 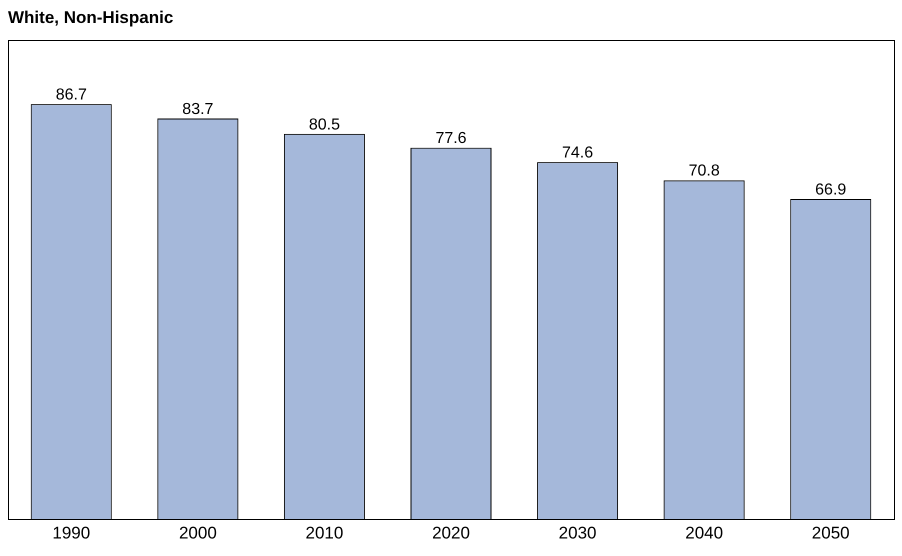 I want to click on x-tick-label: 2030, so click(x=577, y=532).